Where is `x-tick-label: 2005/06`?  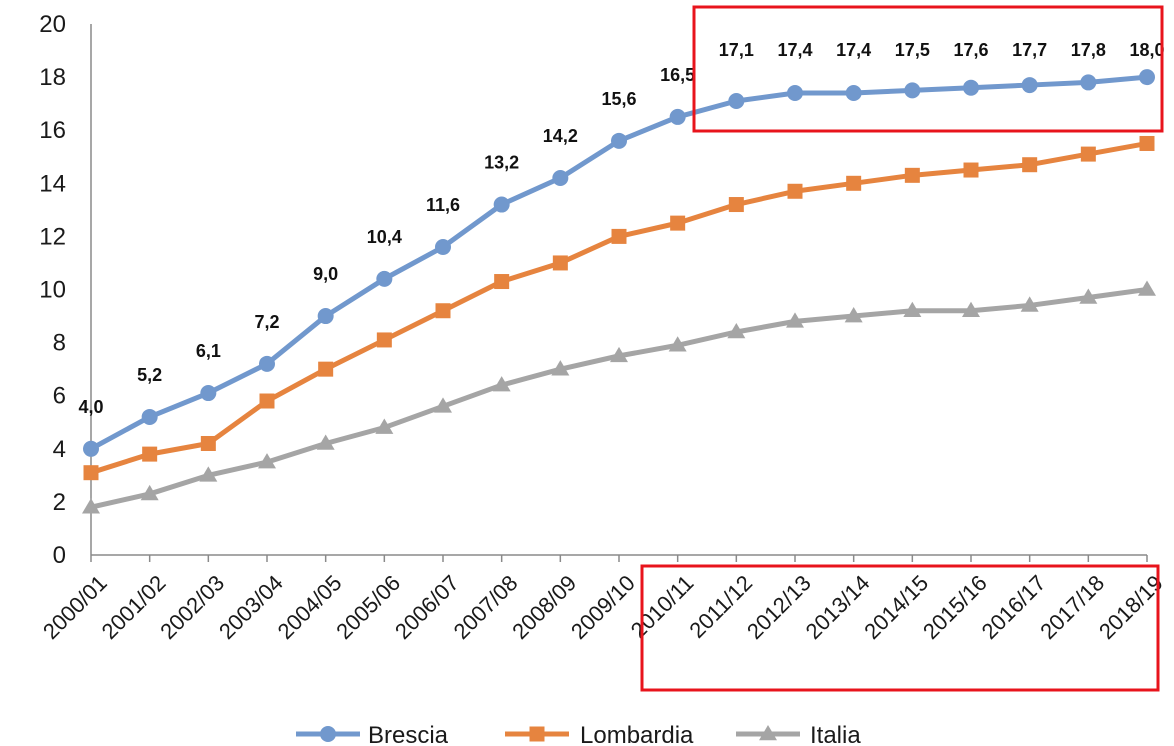 x-tick-label: 2005/06 is located at coordinates (368, 607).